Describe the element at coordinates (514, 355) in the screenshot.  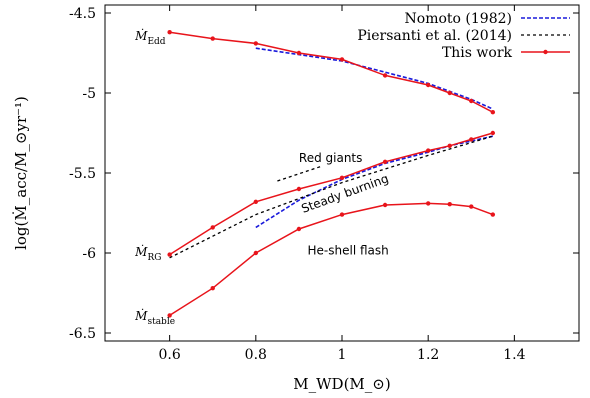
I see `x-tick-label: 1.4` at that location.